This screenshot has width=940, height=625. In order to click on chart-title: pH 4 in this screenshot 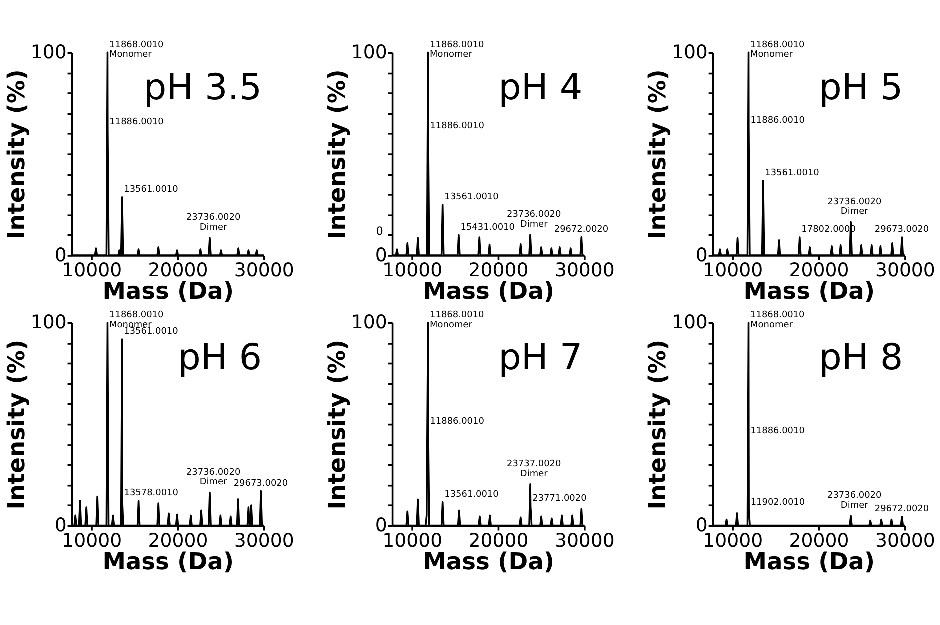, I will do `click(540, 87)`.